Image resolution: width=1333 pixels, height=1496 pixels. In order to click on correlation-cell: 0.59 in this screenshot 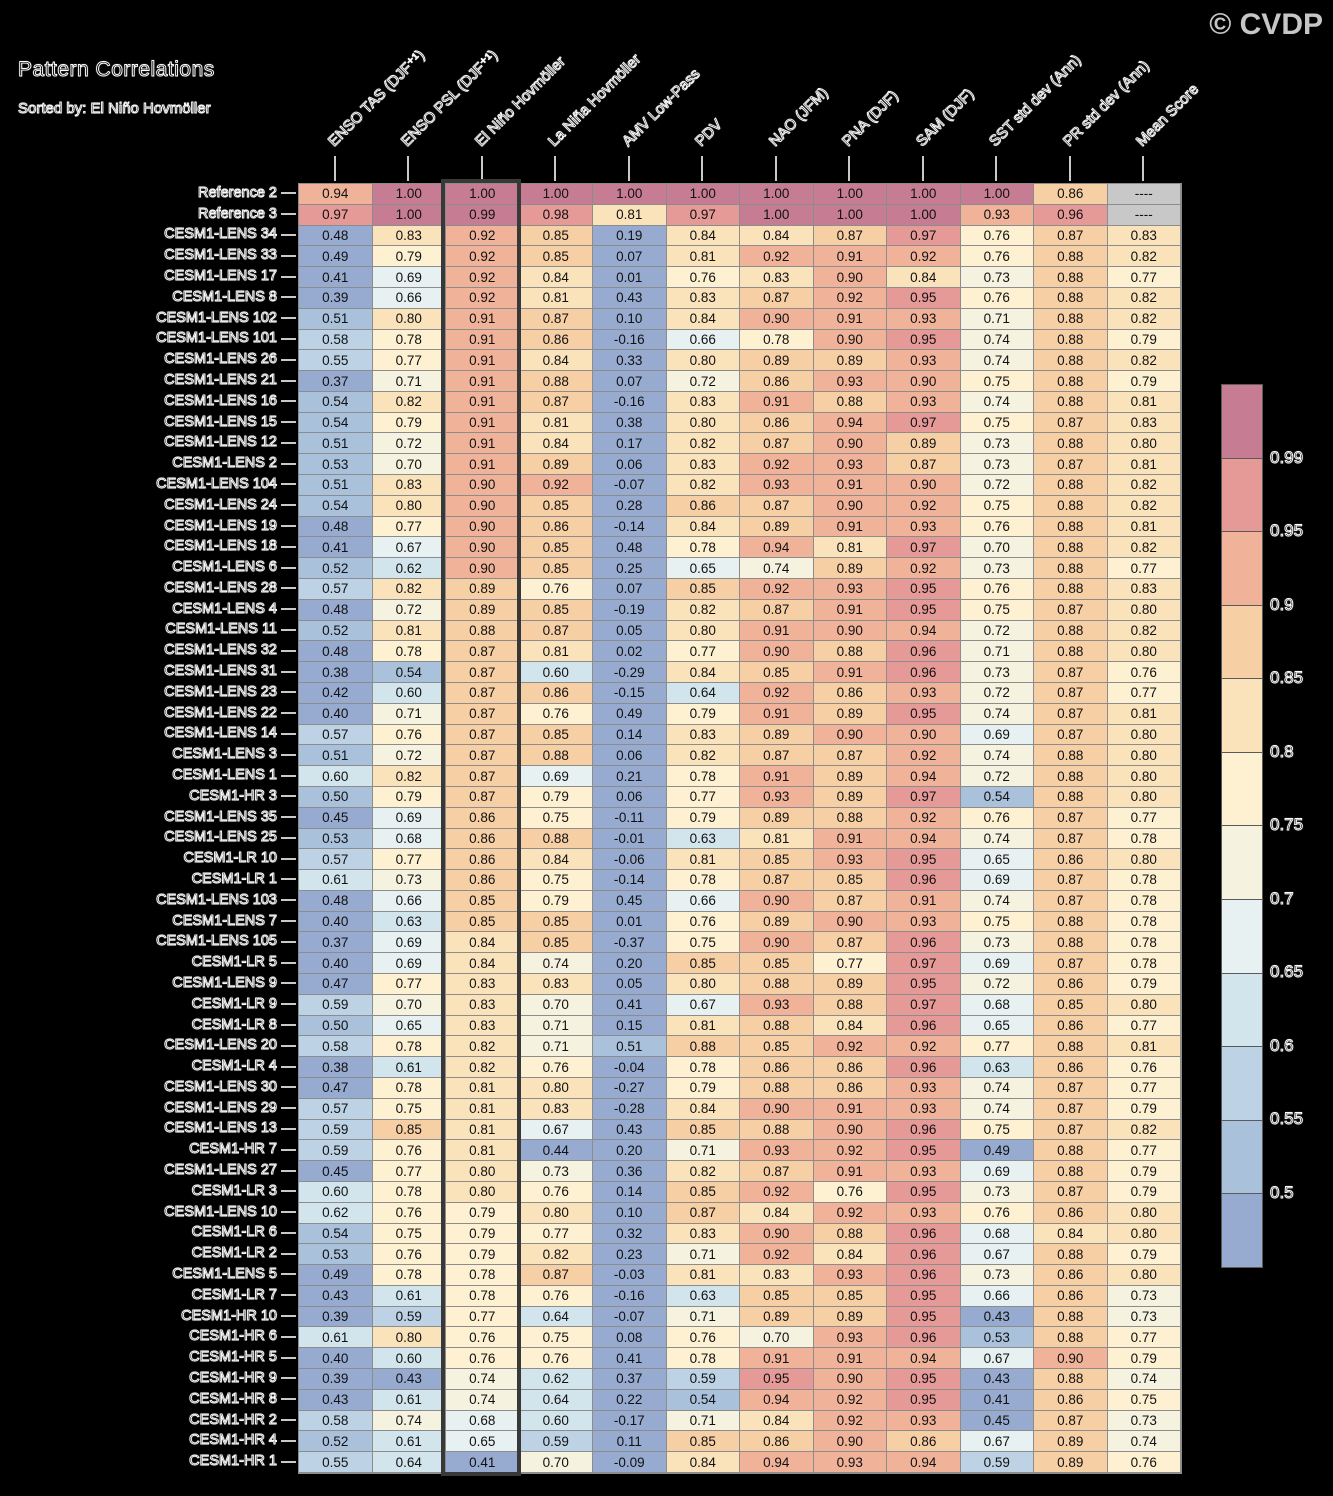, I will do `click(336, 1005)`.